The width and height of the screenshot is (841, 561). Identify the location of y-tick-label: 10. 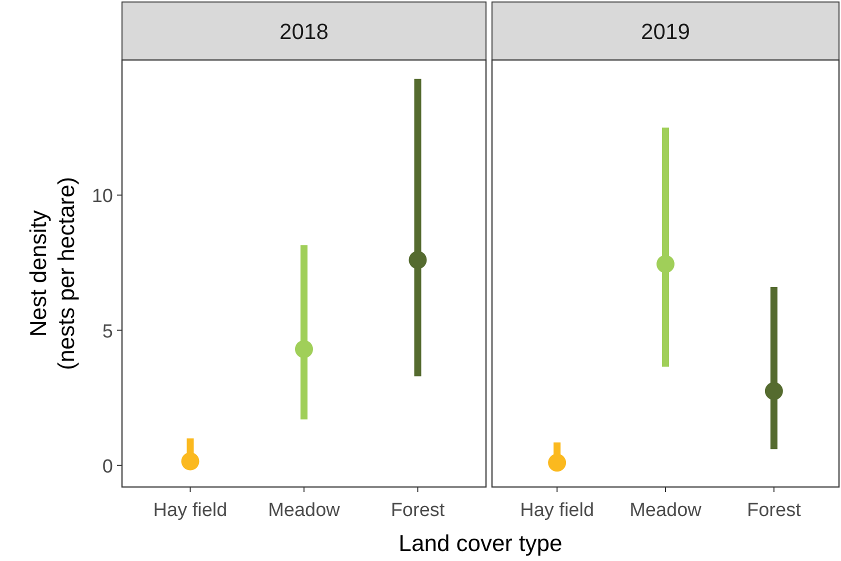
(102, 197).